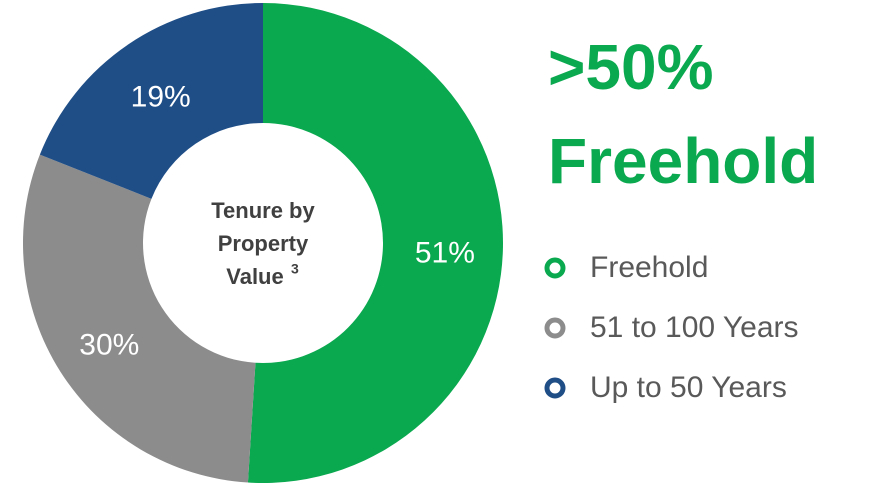 The width and height of the screenshot is (884, 484). I want to click on legend-label: 51 to 100 Years, so click(694, 327).